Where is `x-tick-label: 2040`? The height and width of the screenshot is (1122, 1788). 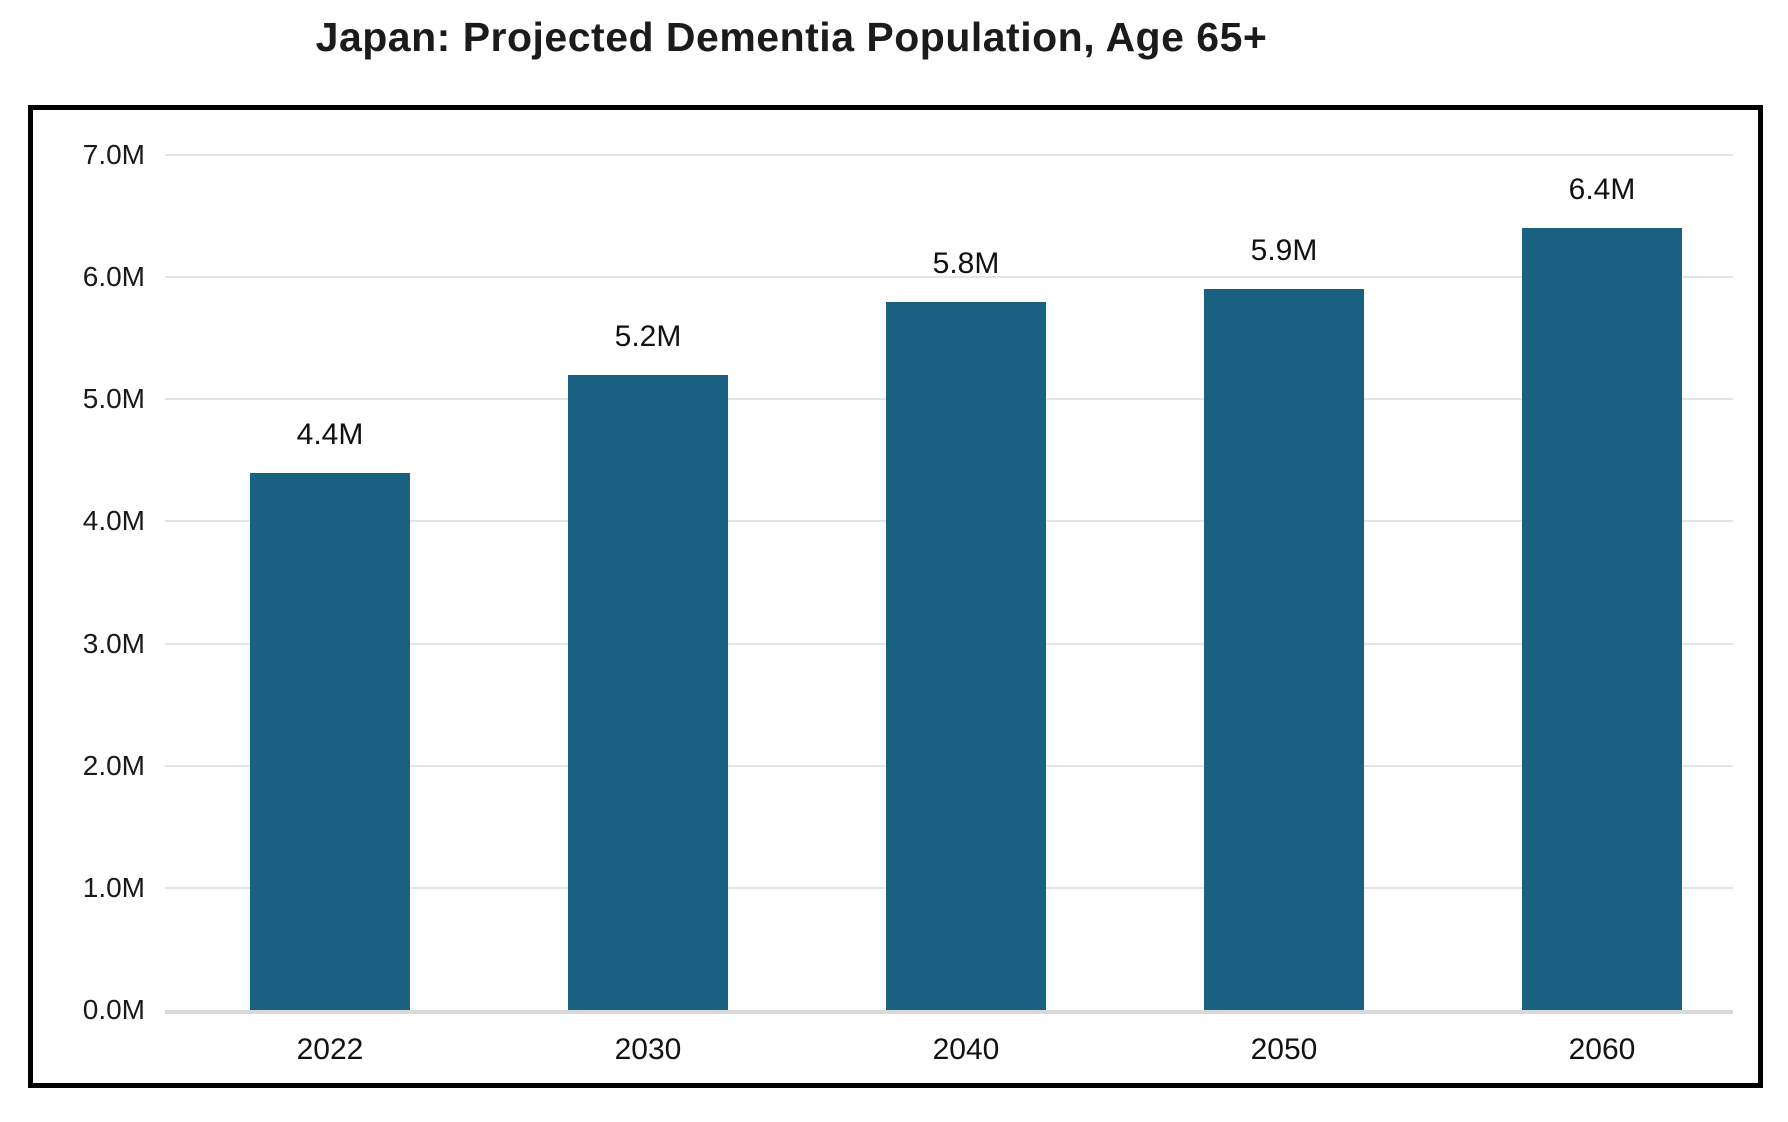 x-tick-label: 2040 is located at coordinates (966, 1049).